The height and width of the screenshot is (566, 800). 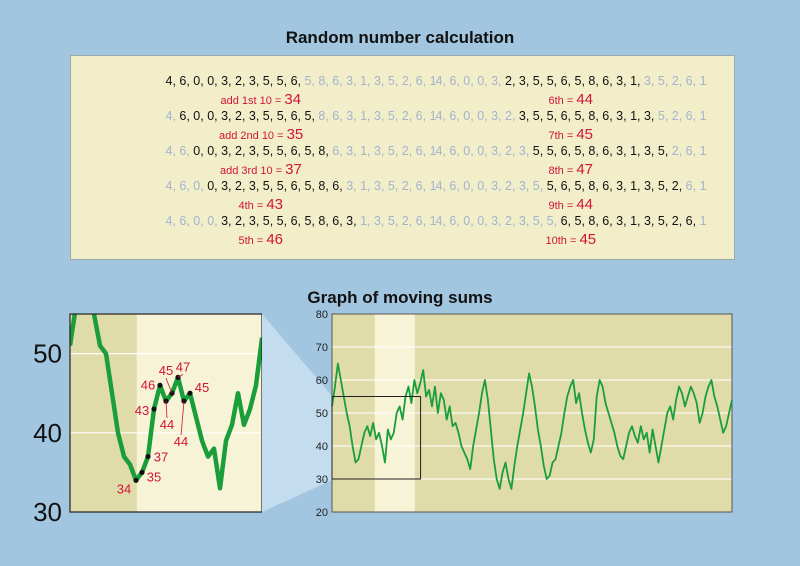 What do you see at coordinates (247, 116) in the screenshot?
I see `seq-window: 6, 0, 0, 3, 2, 3, 5, 5, 6, 5,` at bounding box center [247, 116].